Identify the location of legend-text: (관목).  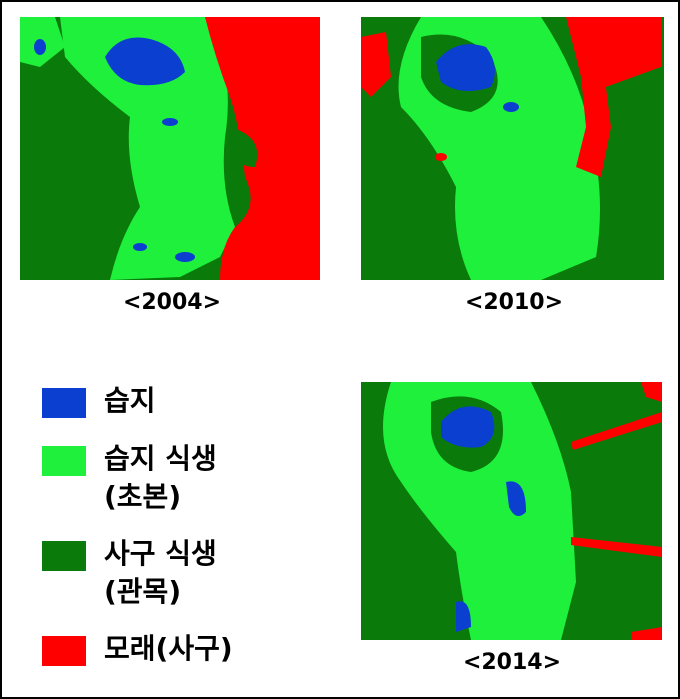
(143, 591).